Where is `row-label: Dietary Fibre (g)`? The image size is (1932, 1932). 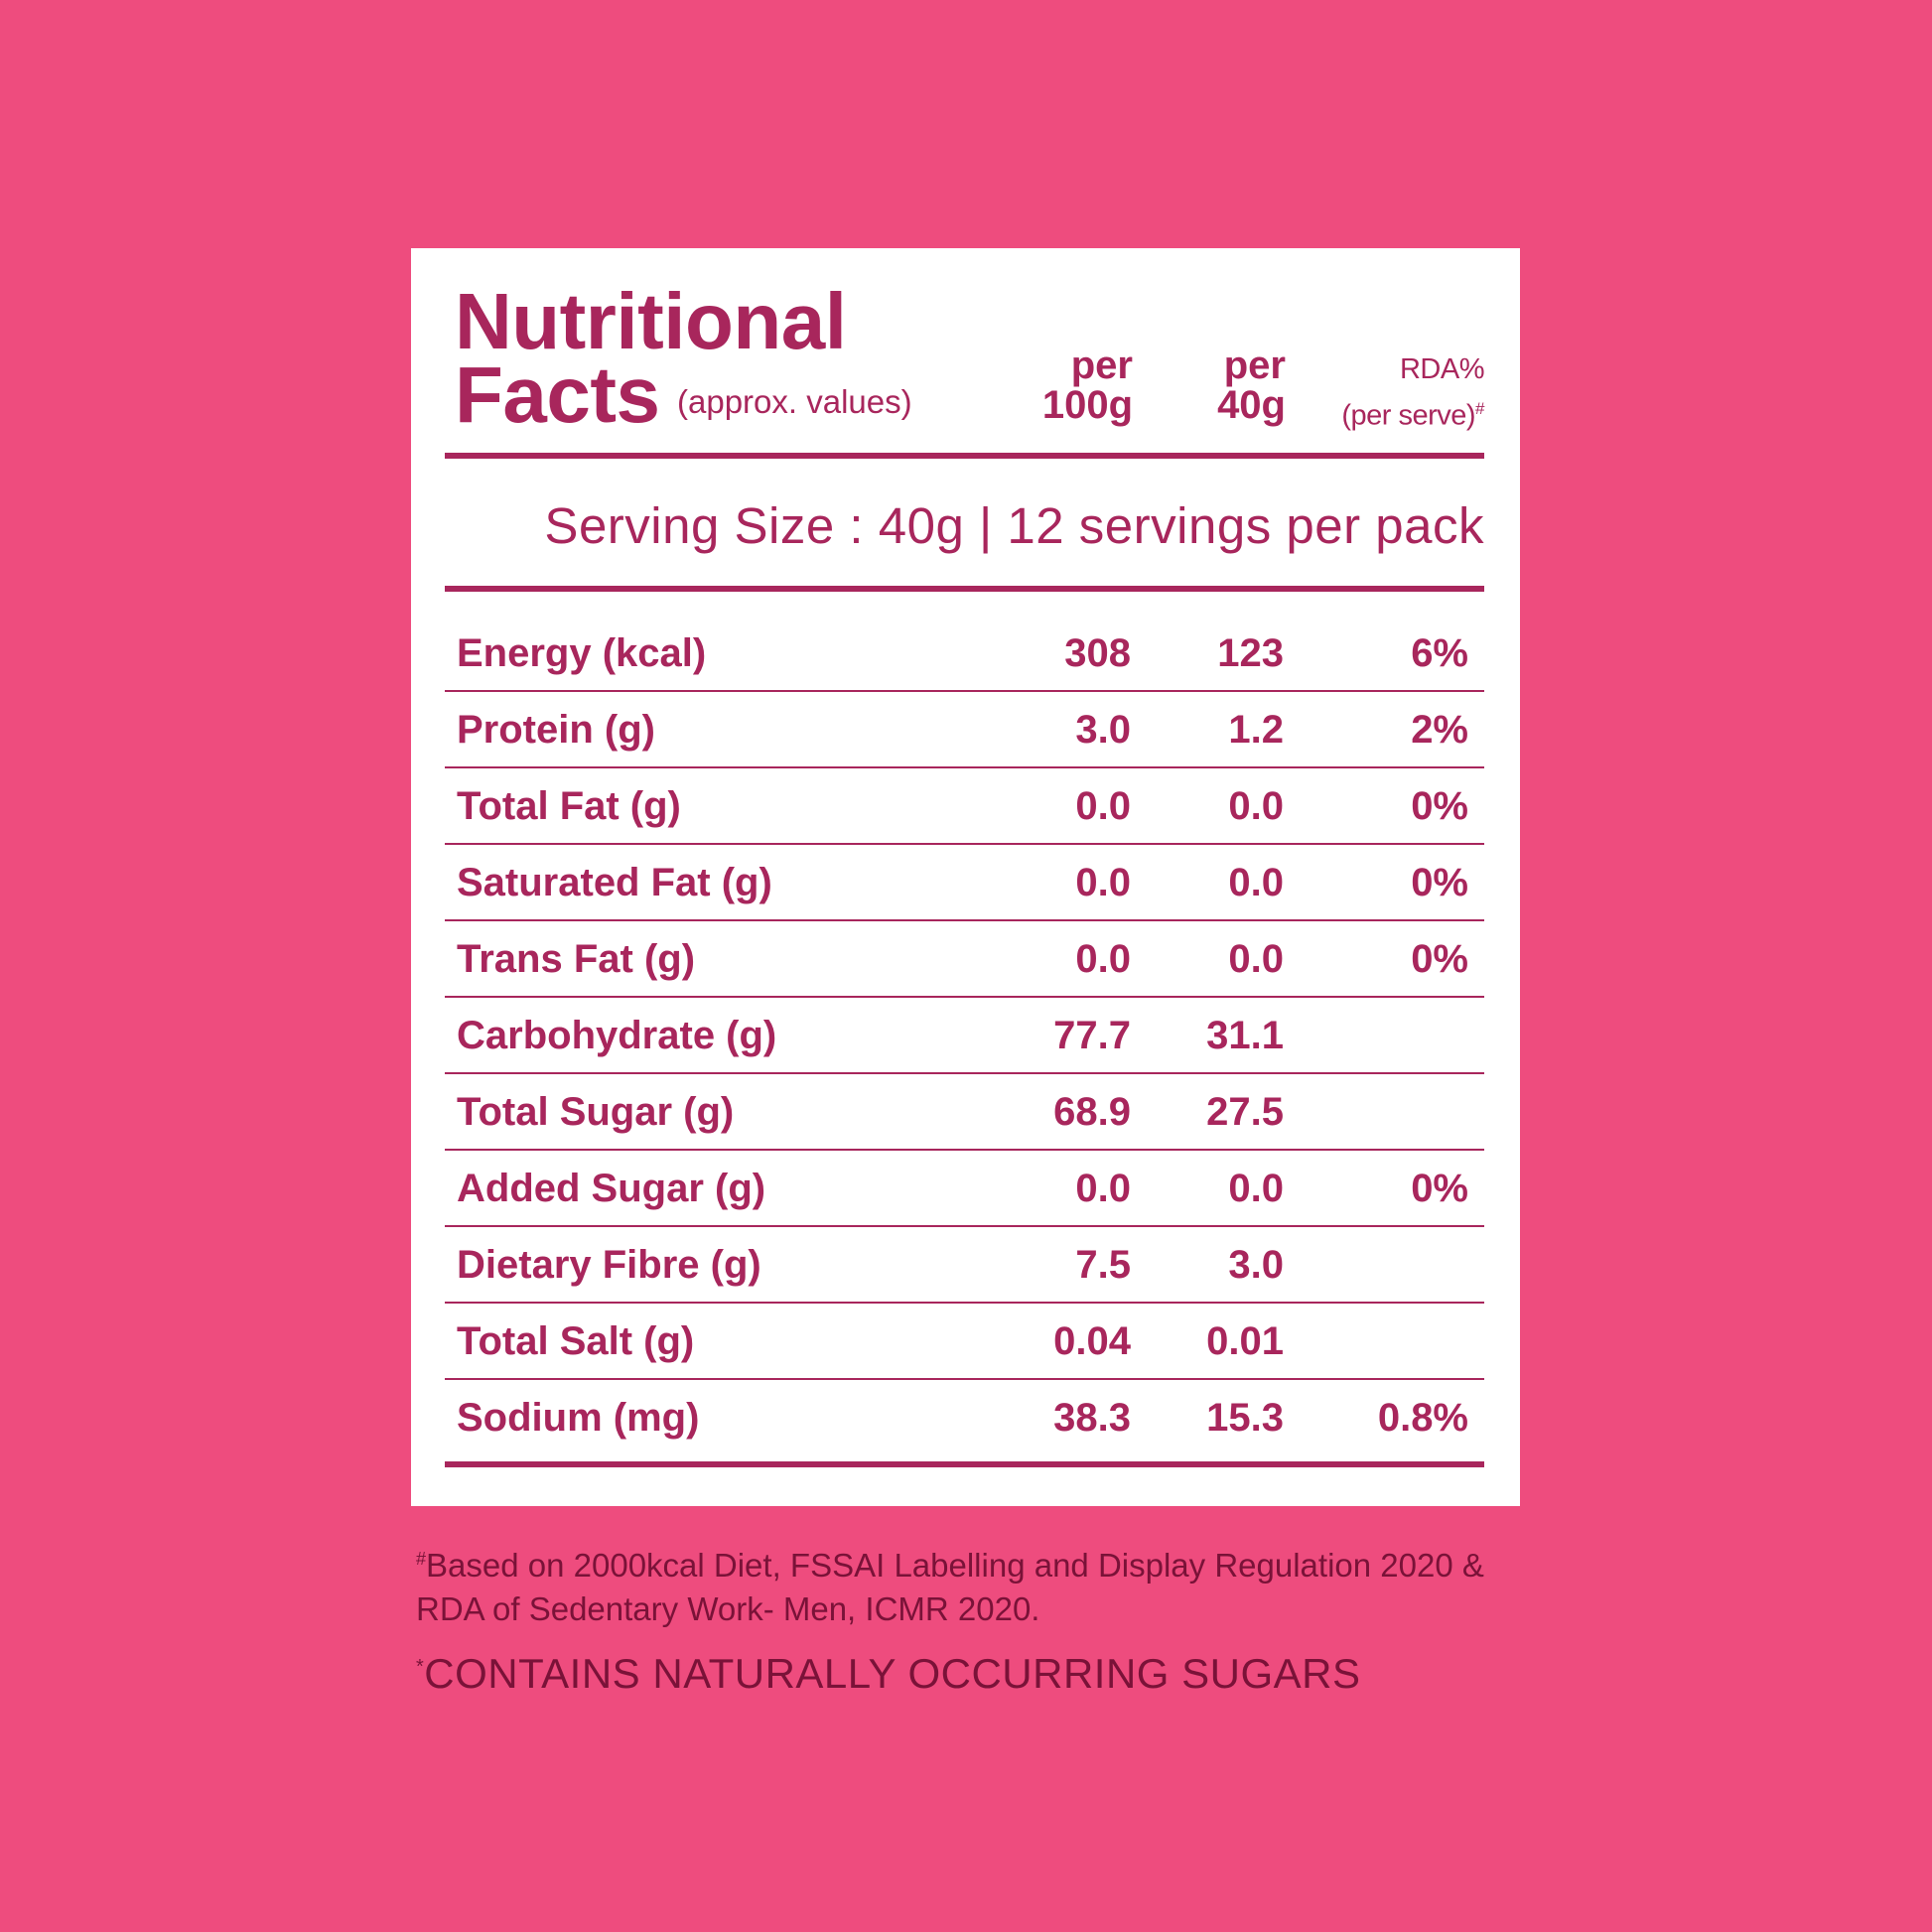
row-label: Dietary Fibre (g) is located at coordinates (609, 1265).